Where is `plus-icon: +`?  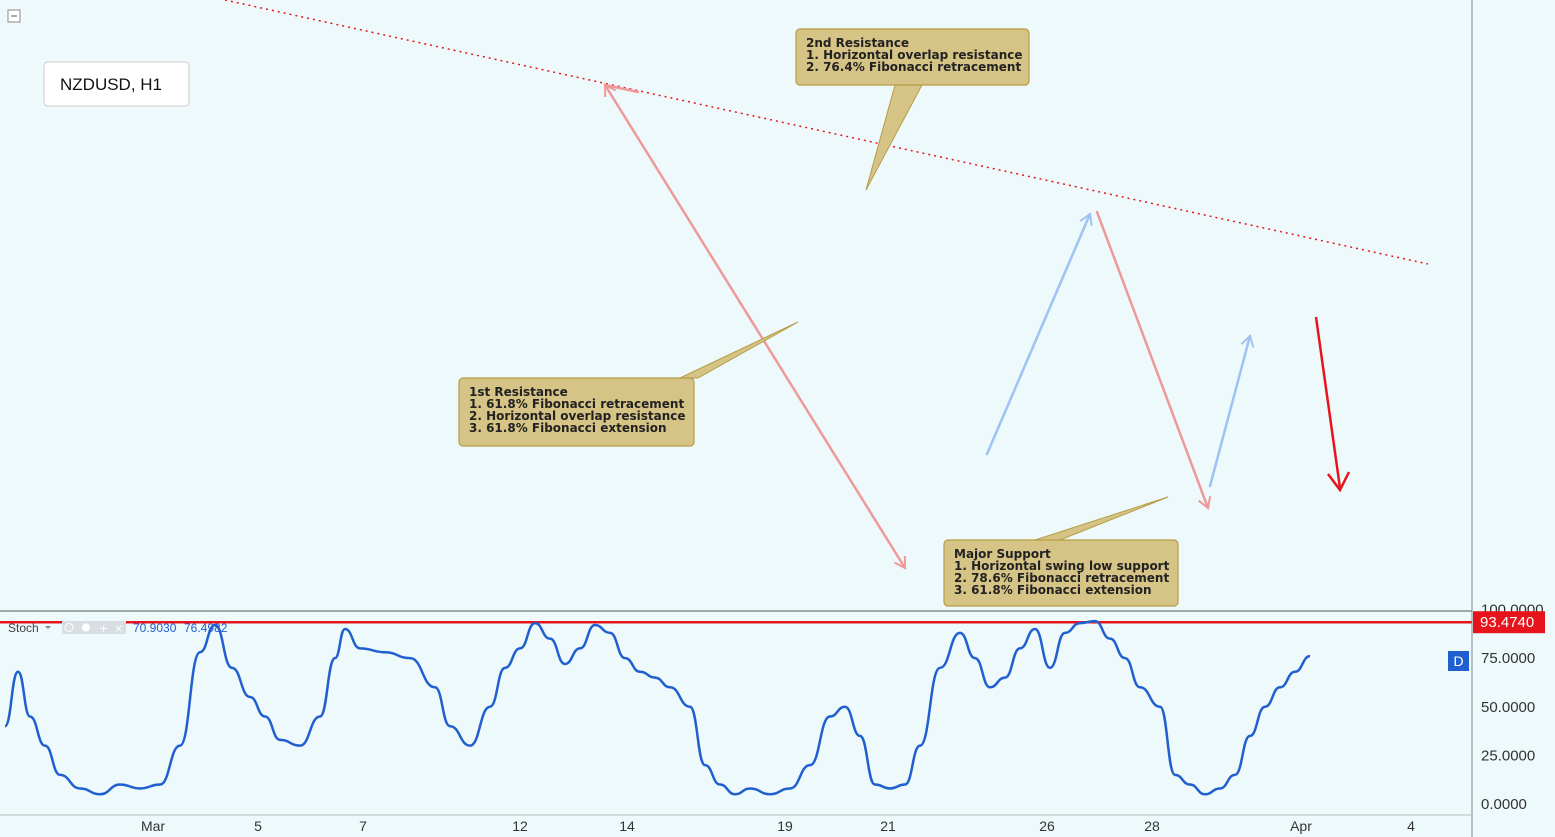
plus-icon: + is located at coordinates (103, 628).